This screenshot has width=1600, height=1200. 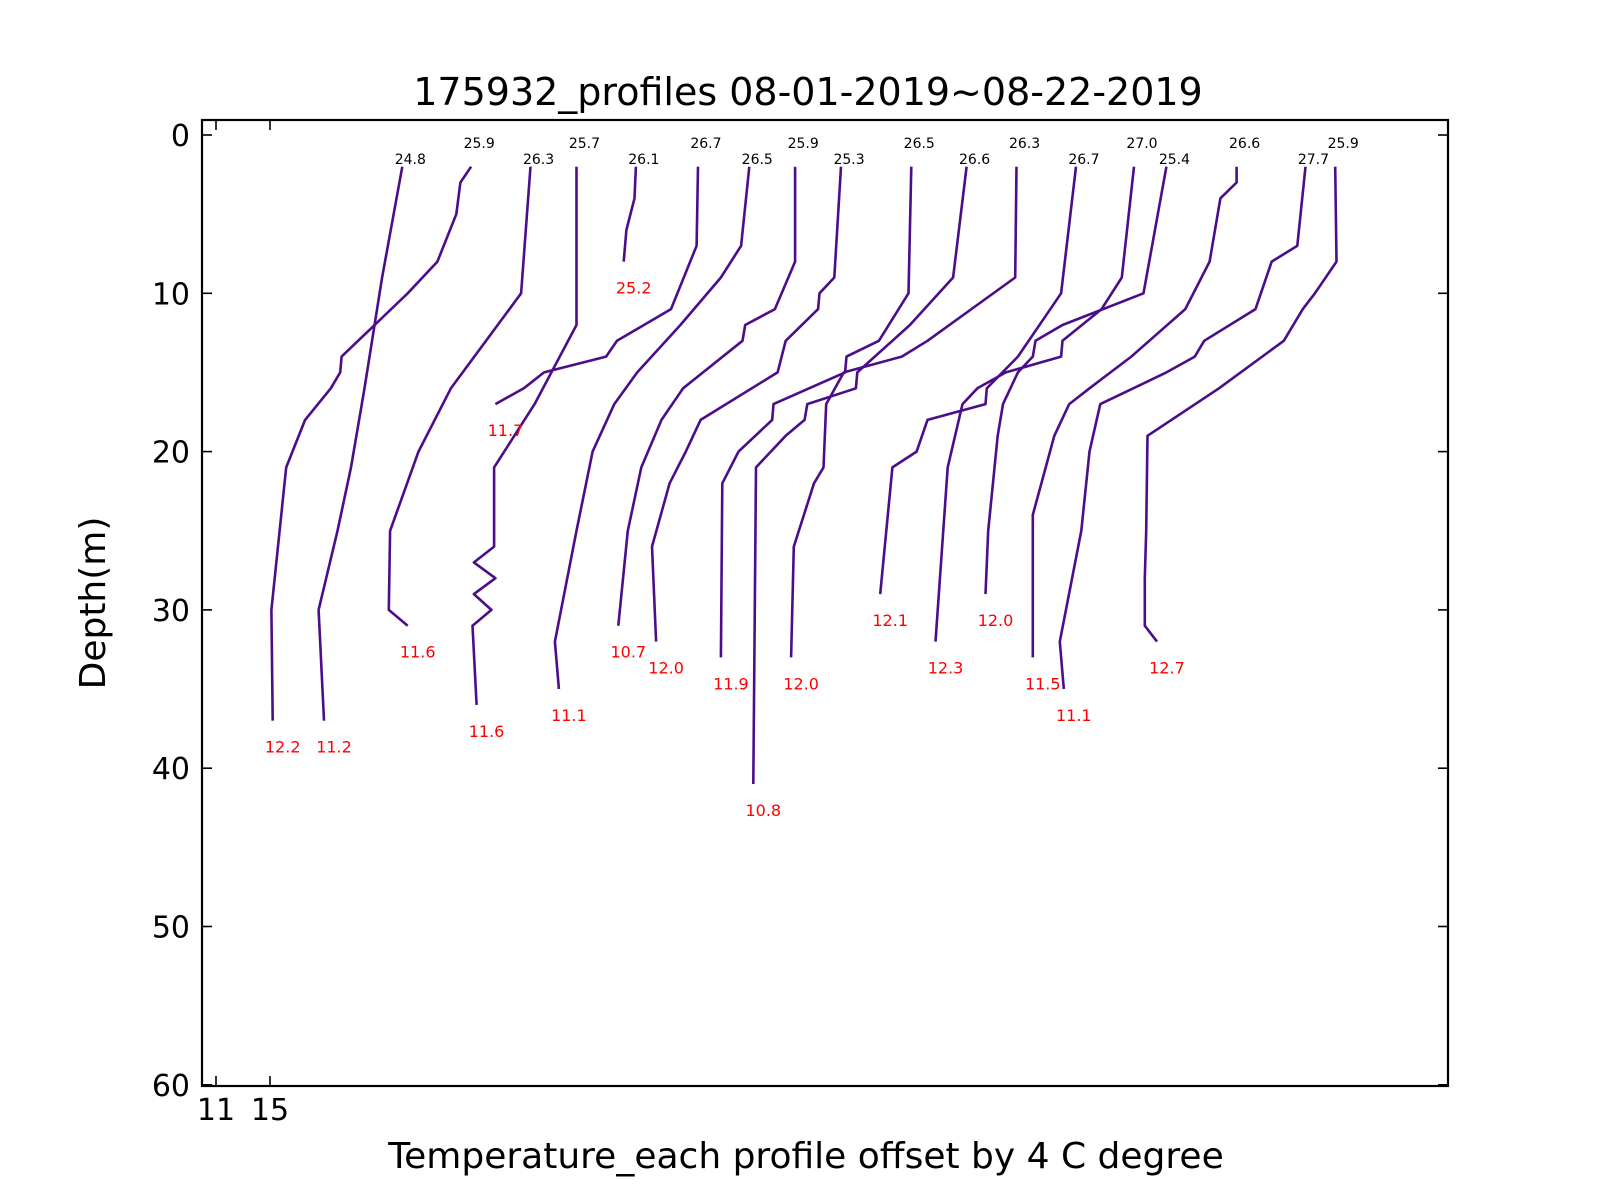 What do you see at coordinates (705, 144) in the screenshot?
I see `profile-top-label-6: 26.7` at bounding box center [705, 144].